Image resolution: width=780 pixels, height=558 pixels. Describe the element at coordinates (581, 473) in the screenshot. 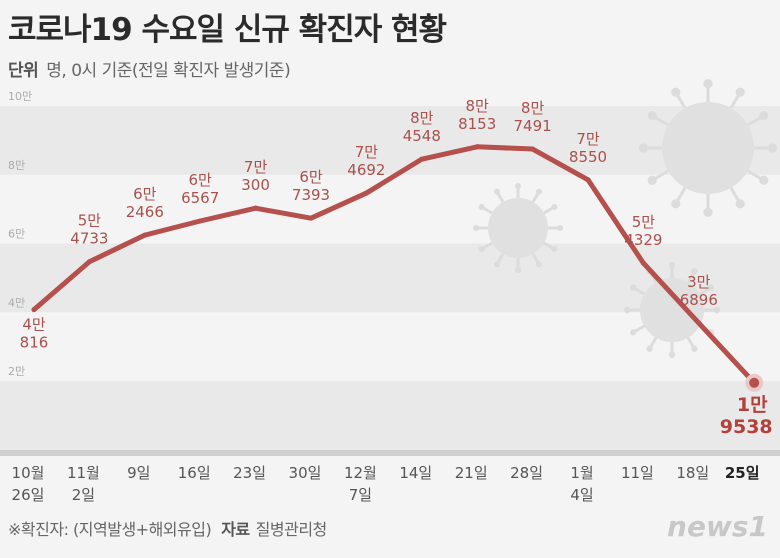

I see `x-tick-label: 1월` at that location.